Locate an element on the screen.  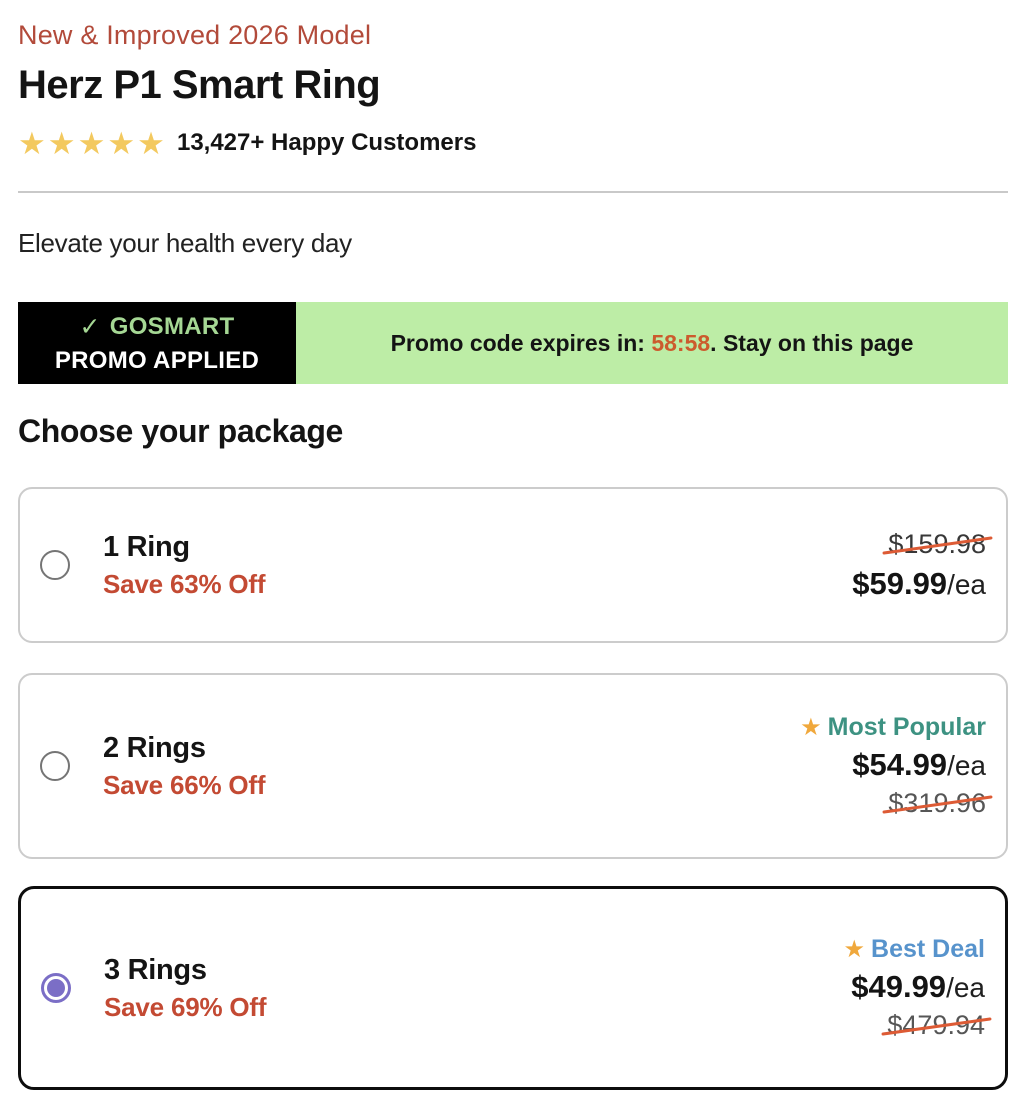
radio-3-rings is located at coordinates (56, 988).